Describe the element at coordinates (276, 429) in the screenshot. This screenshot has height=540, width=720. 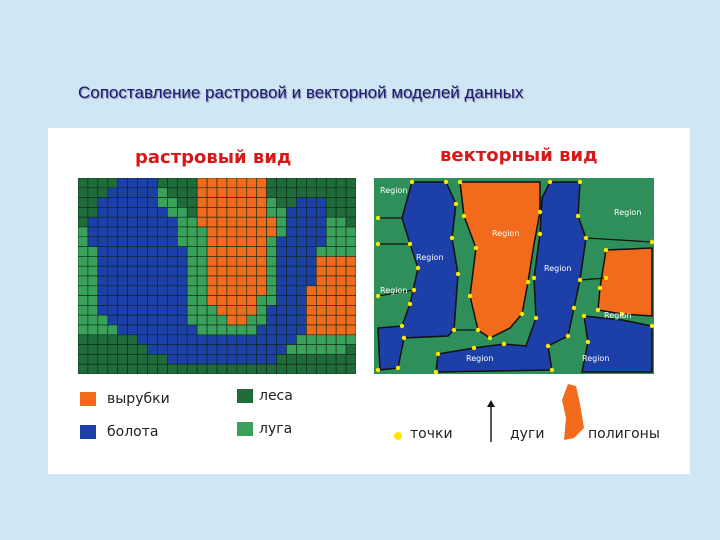
I see `meadow-label: луга` at that location.